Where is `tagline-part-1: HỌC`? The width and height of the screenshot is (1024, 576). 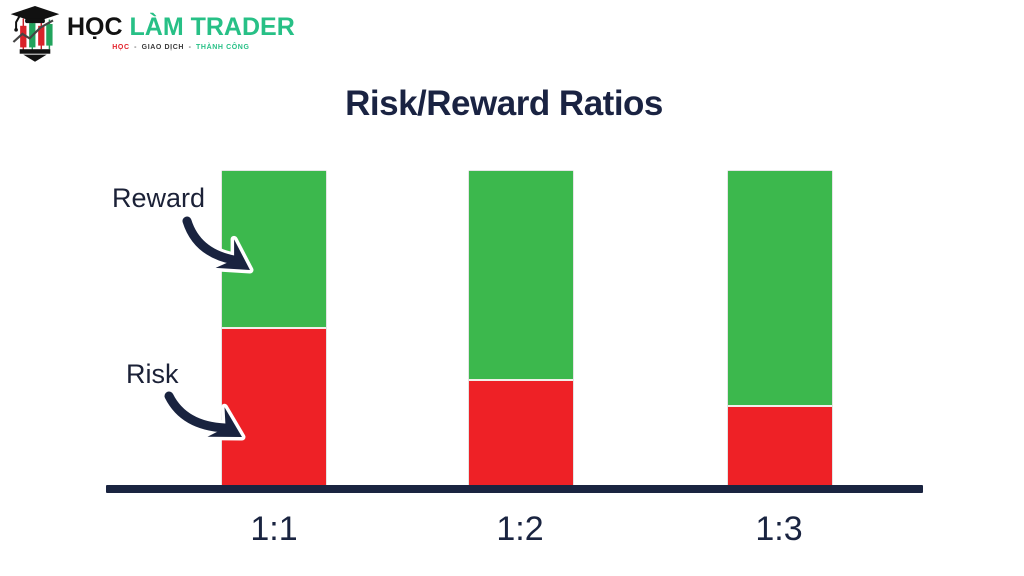
tagline-part-1: HỌC is located at coordinates (121, 47).